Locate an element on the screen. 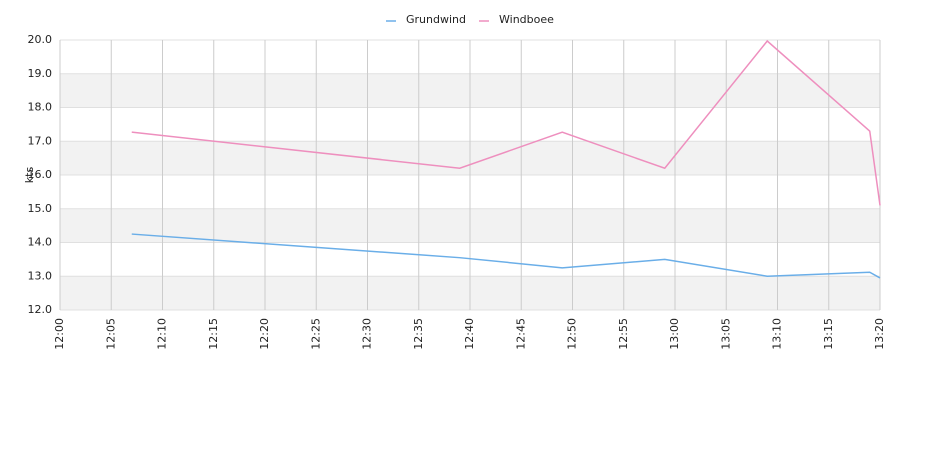 The height and width of the screenshot is (454, 940). x-tick-label: 12:45 is located at coordinates (520, 334).